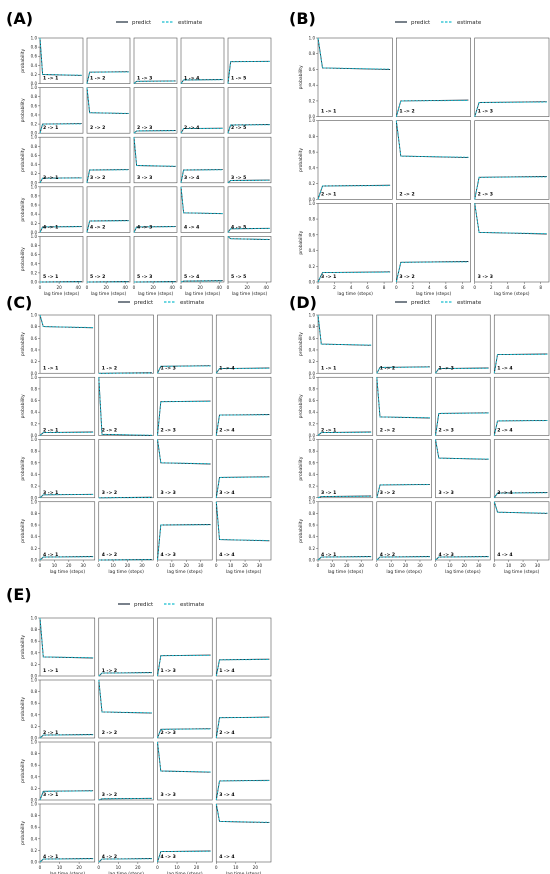  I want to click on subplot-label: 2 -> 2, so click(109, 733).